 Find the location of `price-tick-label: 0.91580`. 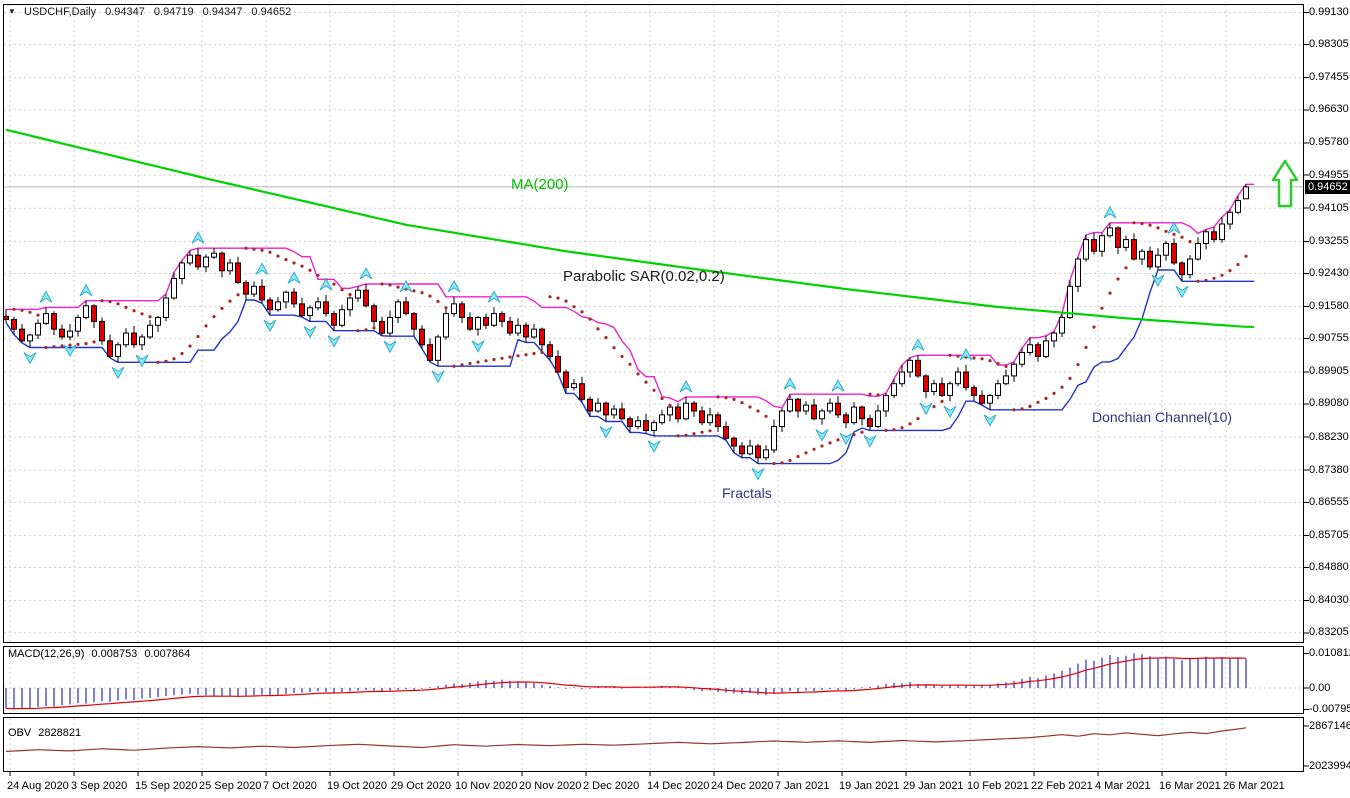

price-tick-label: 0.91580 is located at coordinates (1329, 306).